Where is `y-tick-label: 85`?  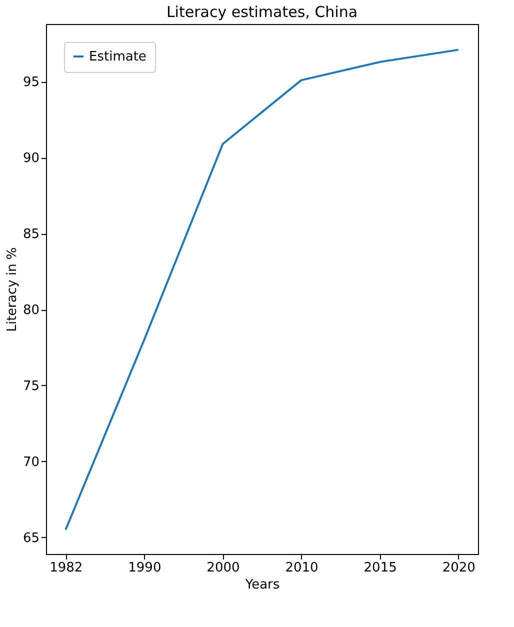
y-tick-label: 85 is located at coordinates (31, 234).